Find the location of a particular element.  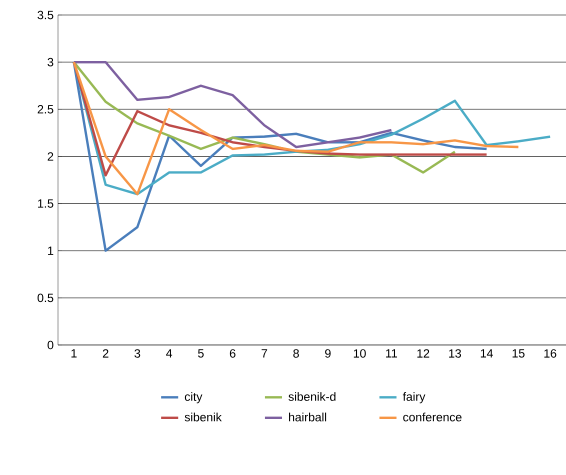

x-tick-label: 12 is located at coordinates (423, 353).